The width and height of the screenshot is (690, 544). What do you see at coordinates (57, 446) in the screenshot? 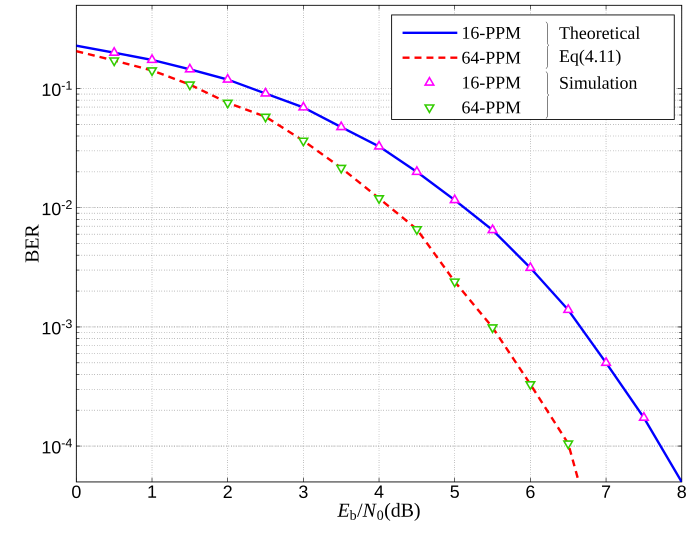
I see `y-tick-label: 10$^{-4}$` at bounding box center [57, 446].